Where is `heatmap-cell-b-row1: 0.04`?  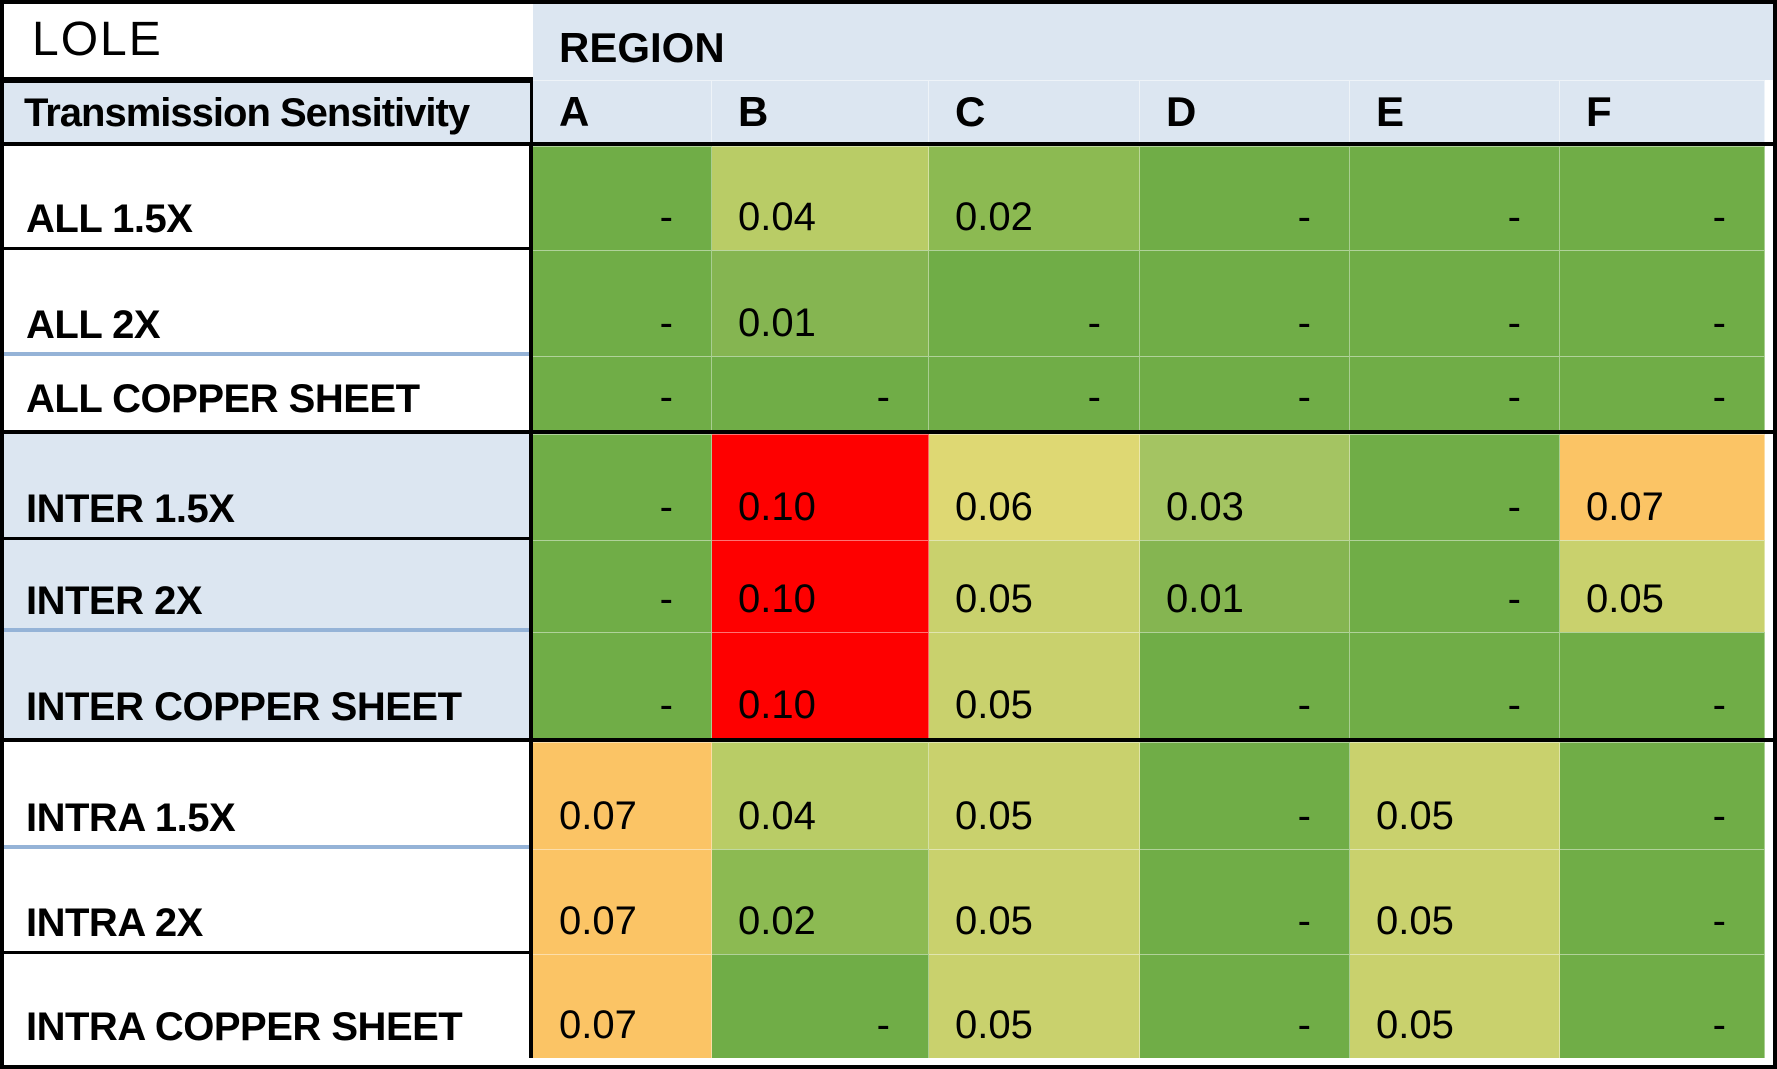
heatmap-cell-b-row1: 0.04 is located at coordinates (820, 198).